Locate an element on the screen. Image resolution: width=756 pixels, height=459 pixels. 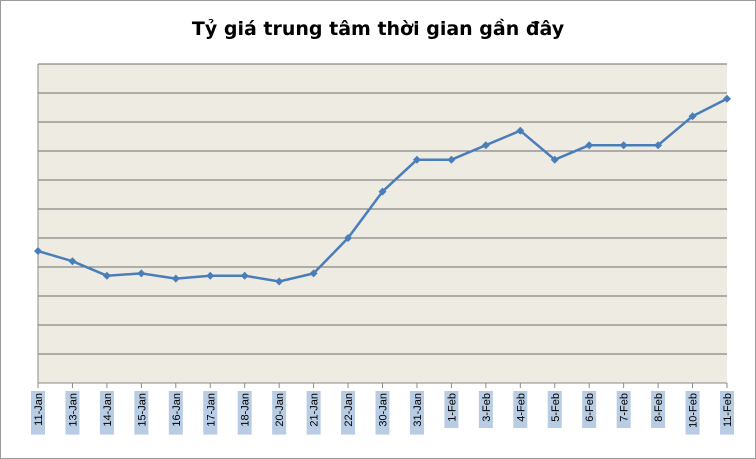
x-tick-label-group: 11-Jan is located at coordinates (38, 413).